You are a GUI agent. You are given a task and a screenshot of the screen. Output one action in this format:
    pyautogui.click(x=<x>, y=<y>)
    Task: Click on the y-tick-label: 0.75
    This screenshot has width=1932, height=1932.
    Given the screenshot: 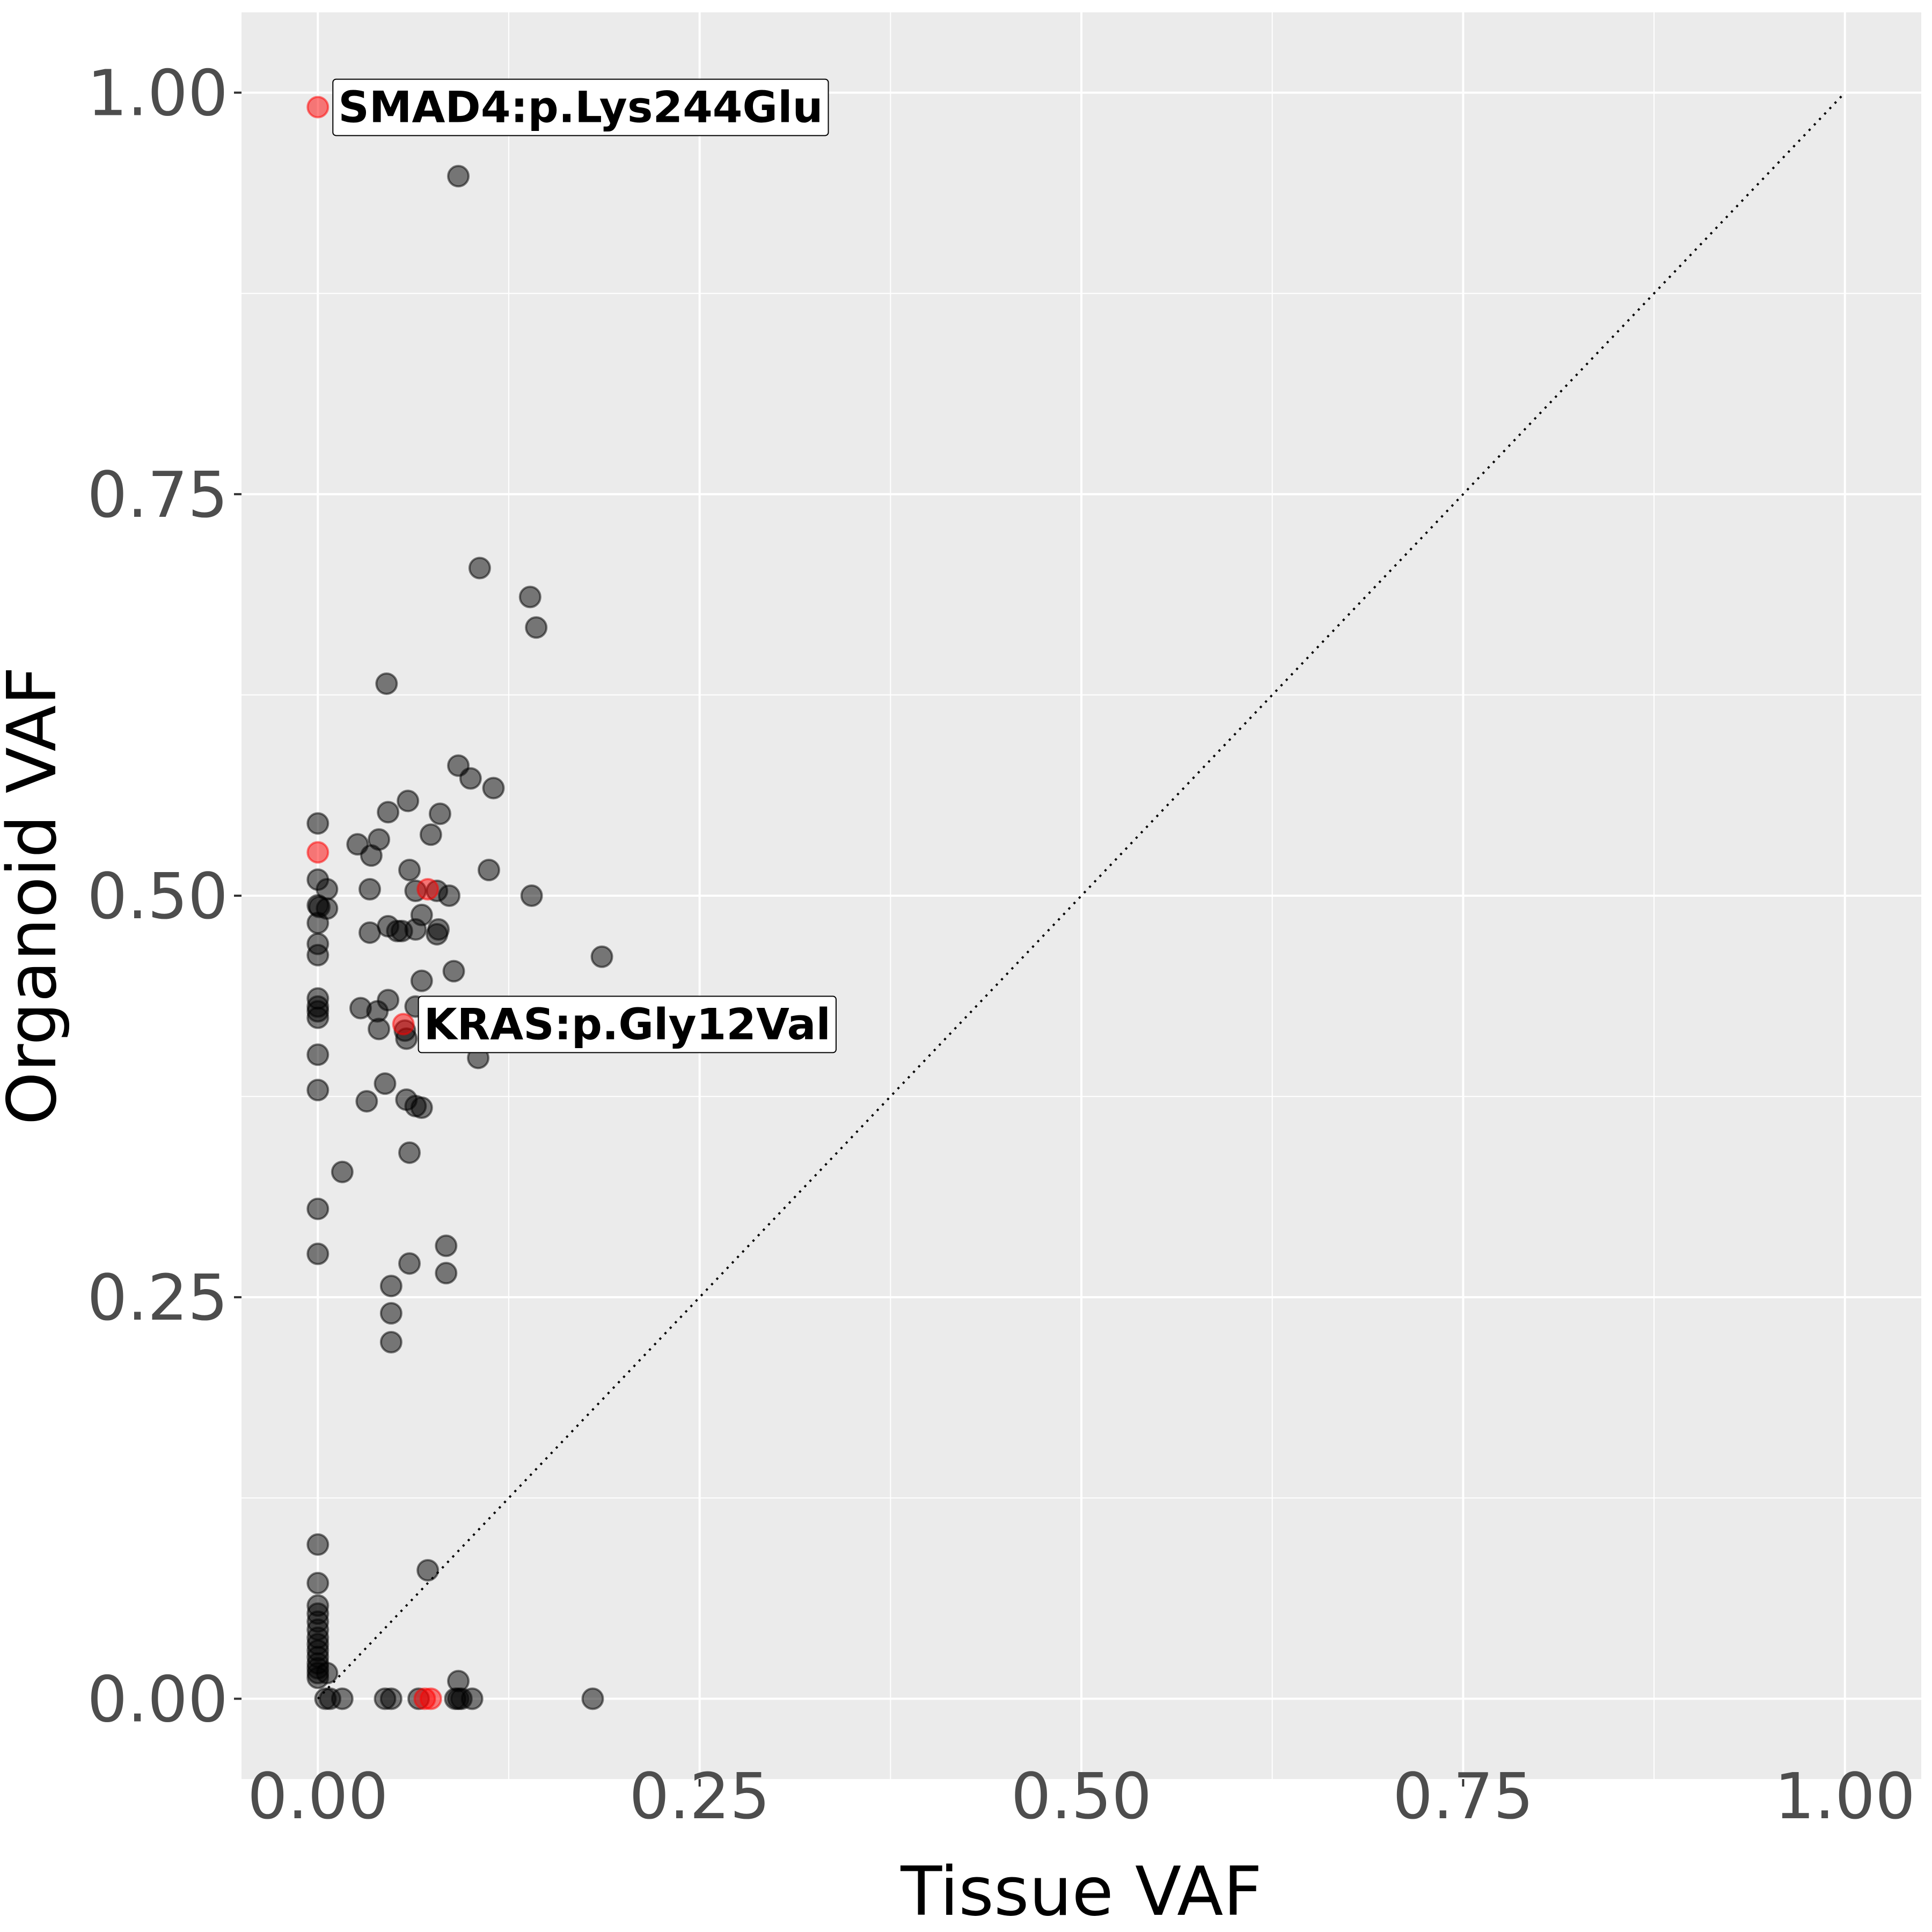 What is the action you would take?
    pyautogui.click(x=157, y=495)
    